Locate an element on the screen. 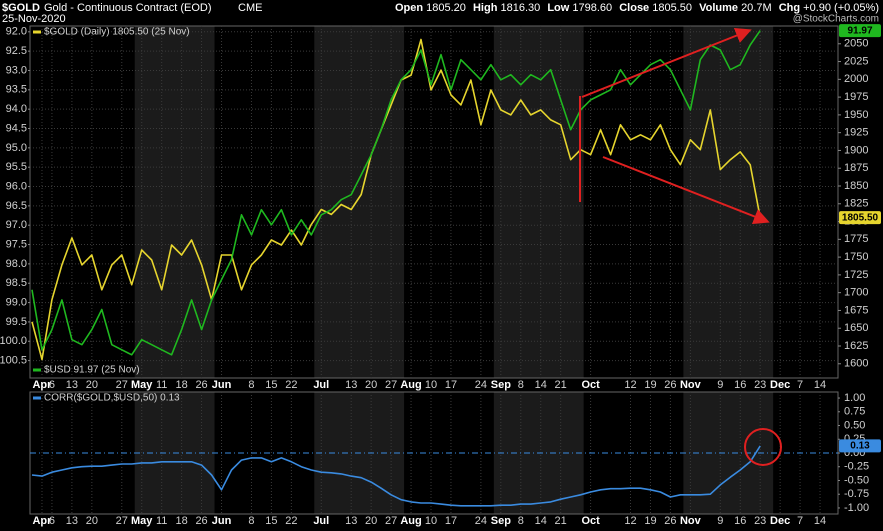 Image resolution: width=883 pixels, height=531 pixels. stat-value: 1805.50 is located at coordinates (672, 8).